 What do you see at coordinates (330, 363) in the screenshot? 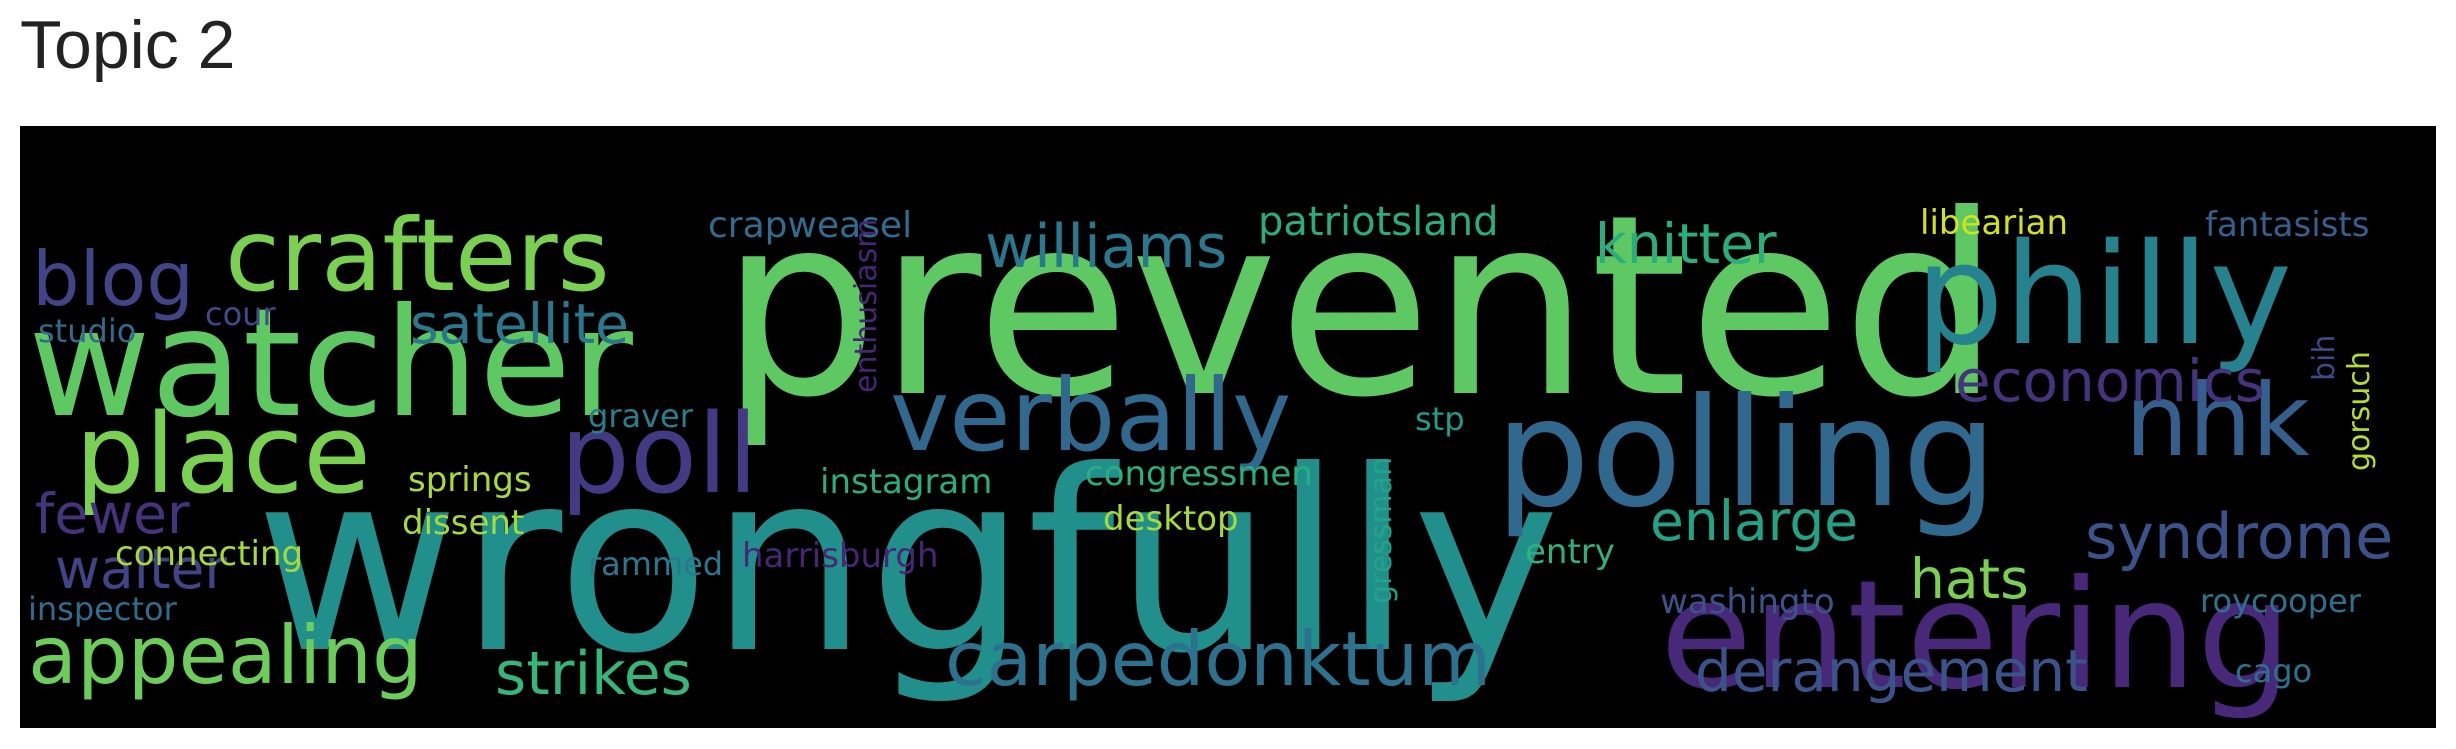
I see `word-watcher: watcher` at bounding box center [330, 363].